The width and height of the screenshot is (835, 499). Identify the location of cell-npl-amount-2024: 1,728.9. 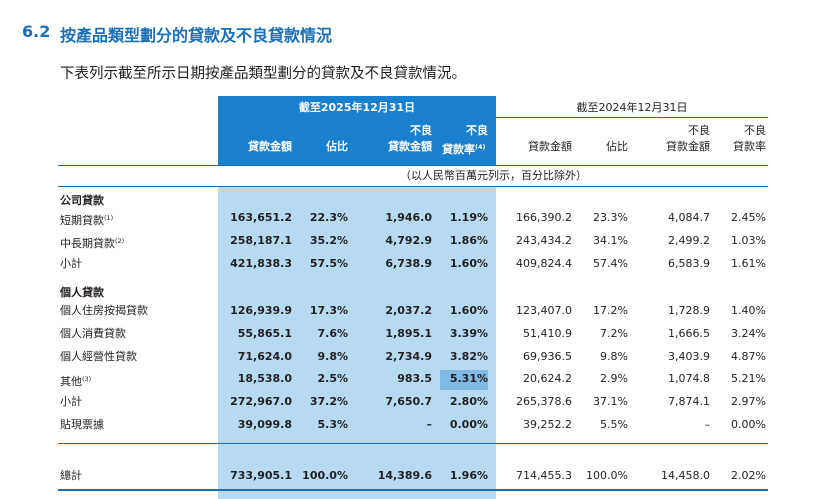
(689, 310).